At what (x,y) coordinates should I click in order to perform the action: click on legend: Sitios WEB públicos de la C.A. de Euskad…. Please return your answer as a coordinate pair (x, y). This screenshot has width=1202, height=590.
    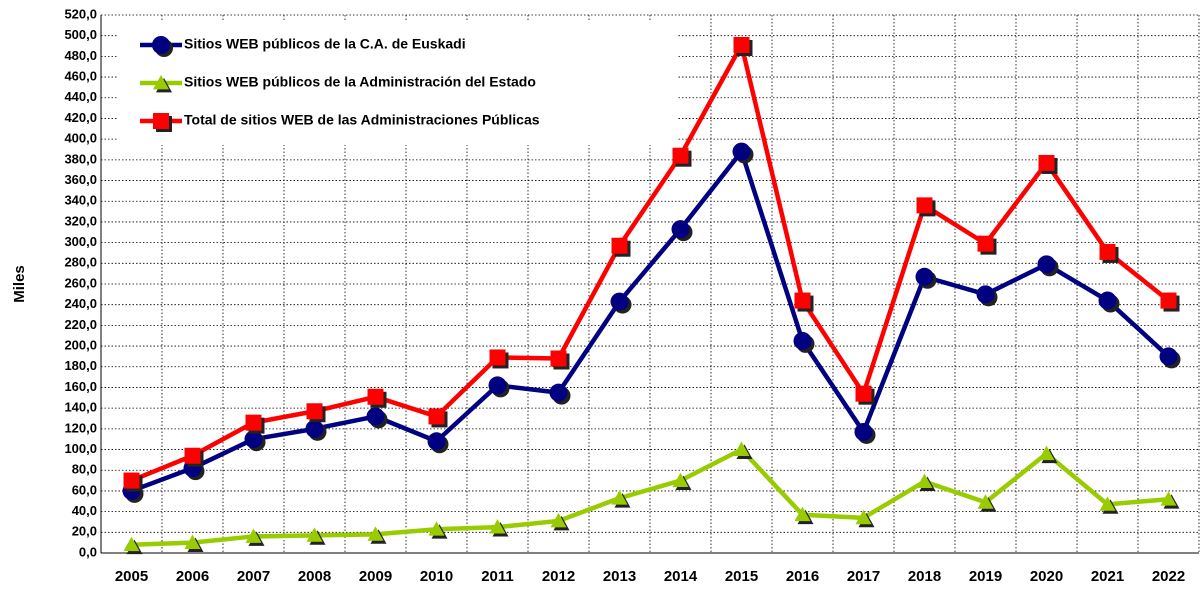
    Looking at the image, I should click on (398, 82).